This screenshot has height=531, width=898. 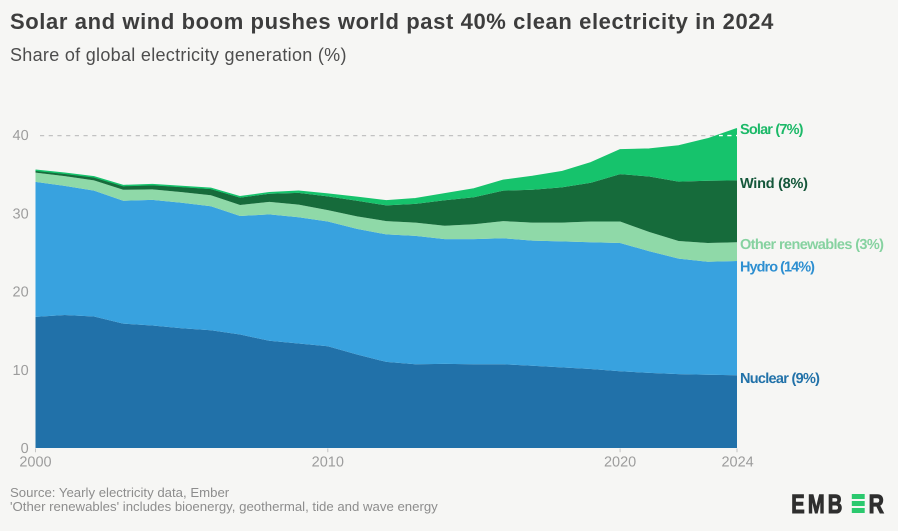 What do you see at coordinates (21, 136) in the screenshot?
I see `svg-text: 40` at bounding box center [21, 136].